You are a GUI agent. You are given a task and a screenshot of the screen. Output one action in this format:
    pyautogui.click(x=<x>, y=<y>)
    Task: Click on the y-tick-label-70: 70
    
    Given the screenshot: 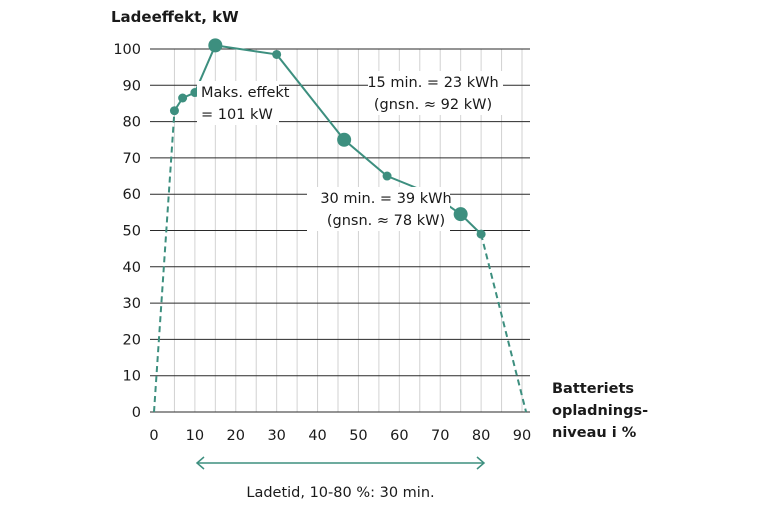 What is the action you would take?
    pyautogui.click(x=132, y=159)
    